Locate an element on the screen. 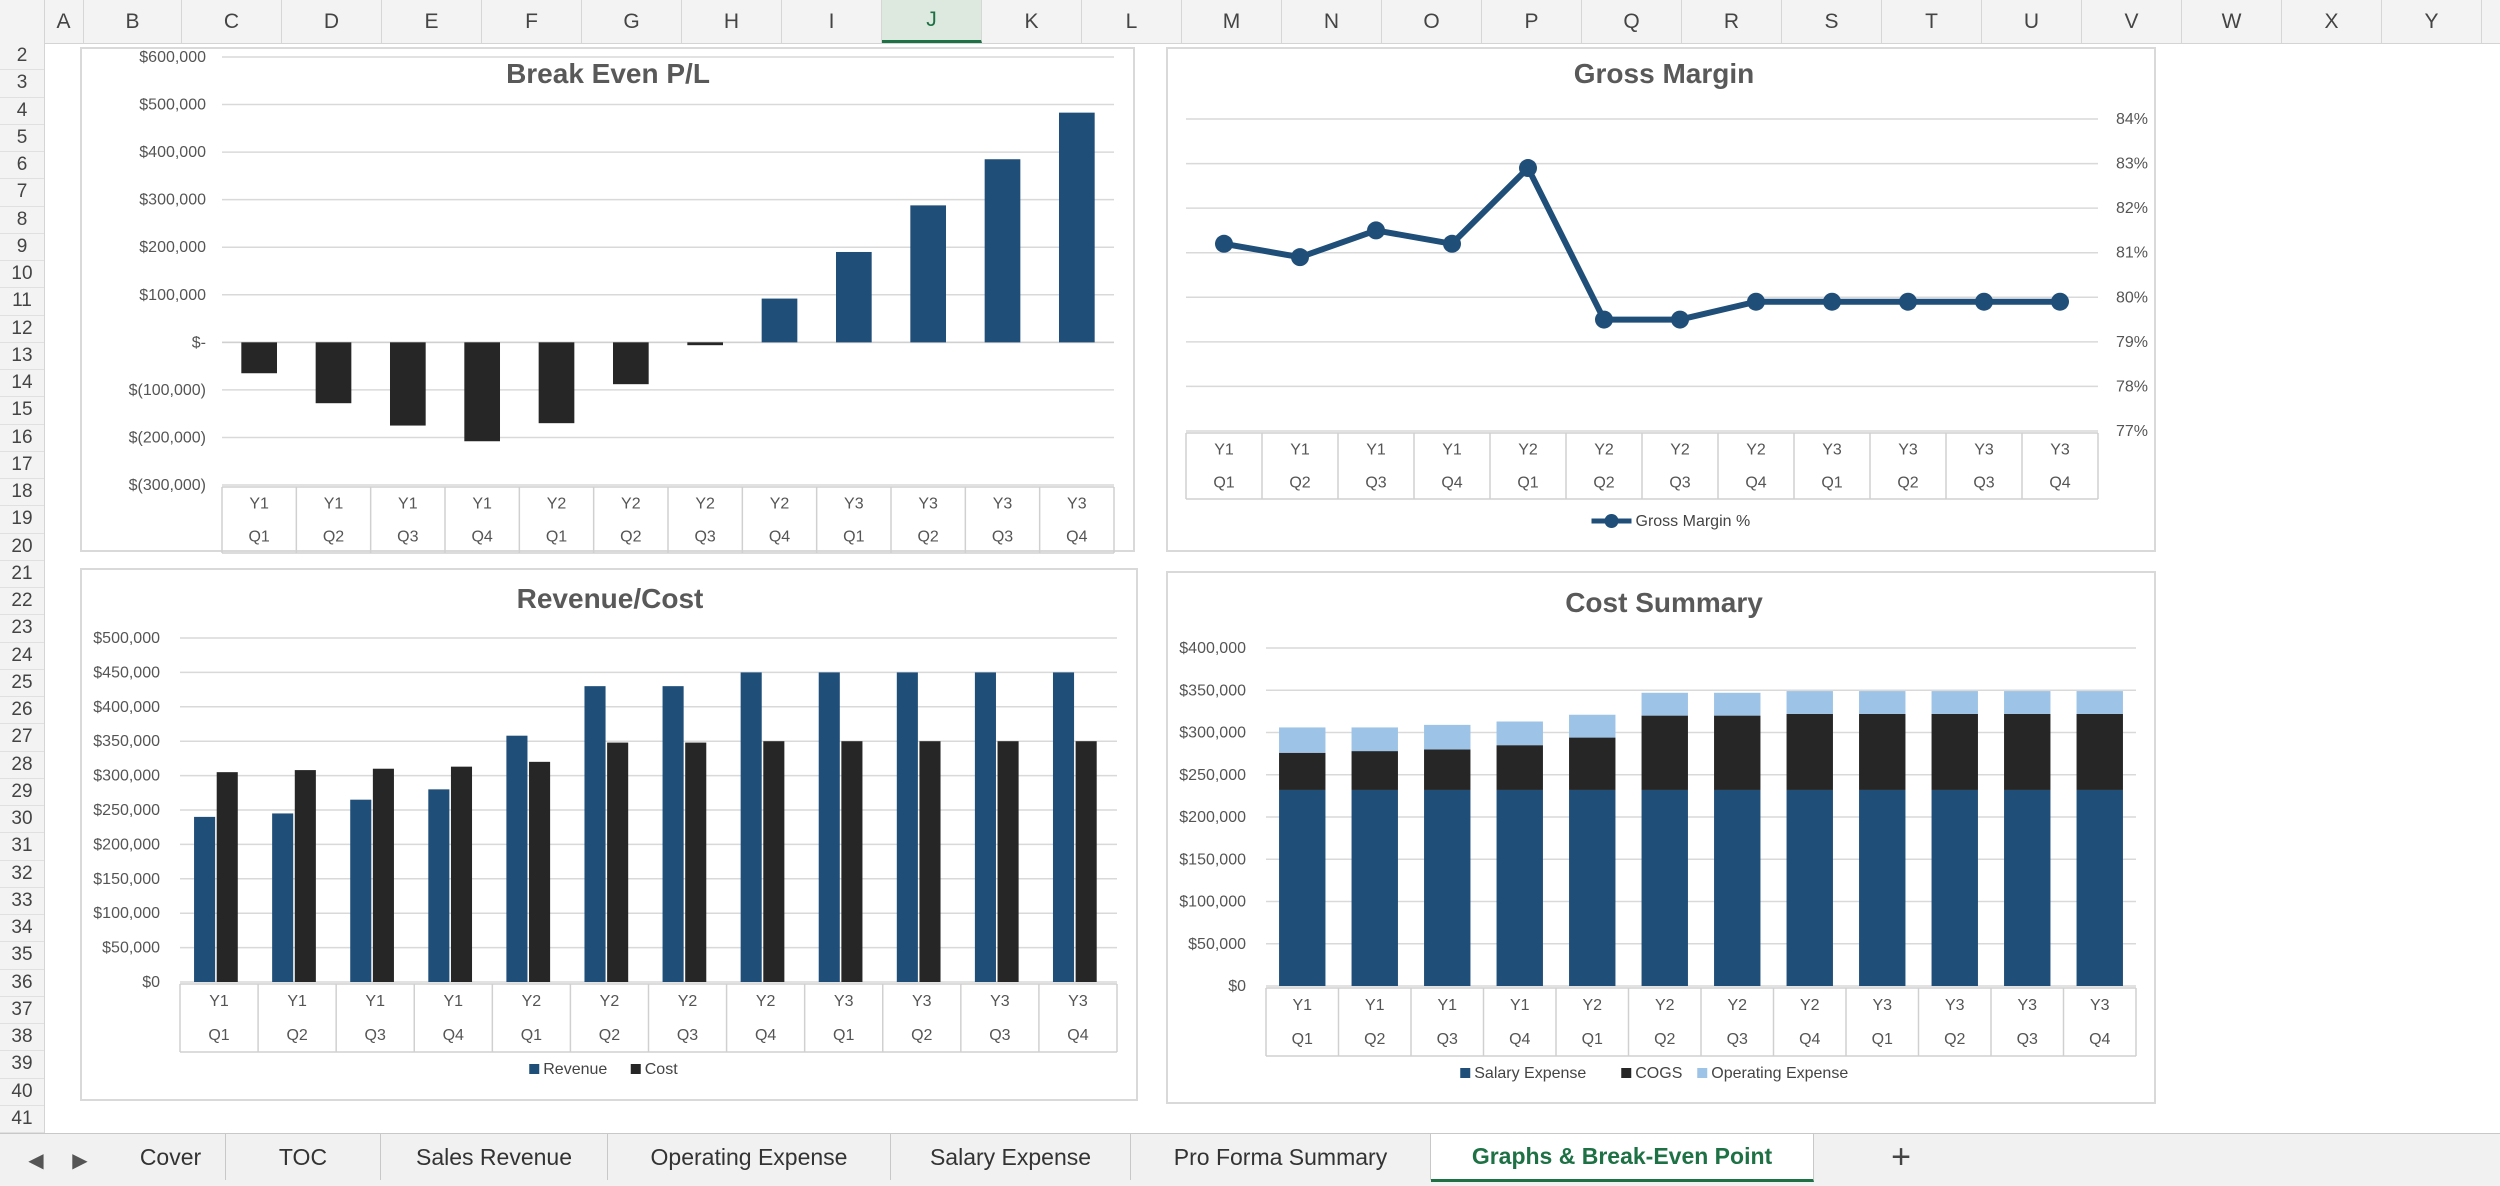  column-header-w: W is located at coordinates (2232, 21).